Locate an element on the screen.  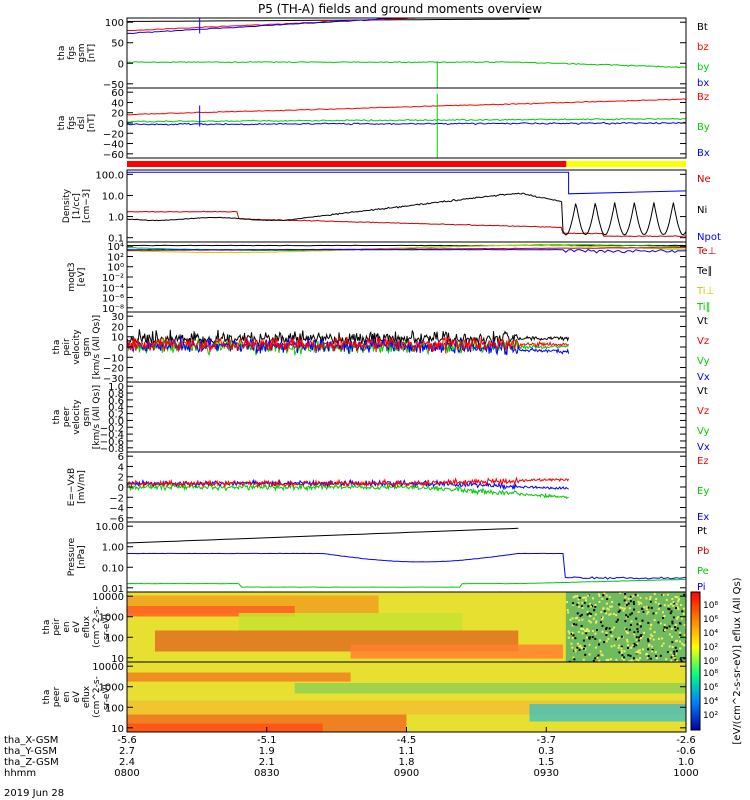
x-row-label: hhmm is located at coordinates (20, 773).